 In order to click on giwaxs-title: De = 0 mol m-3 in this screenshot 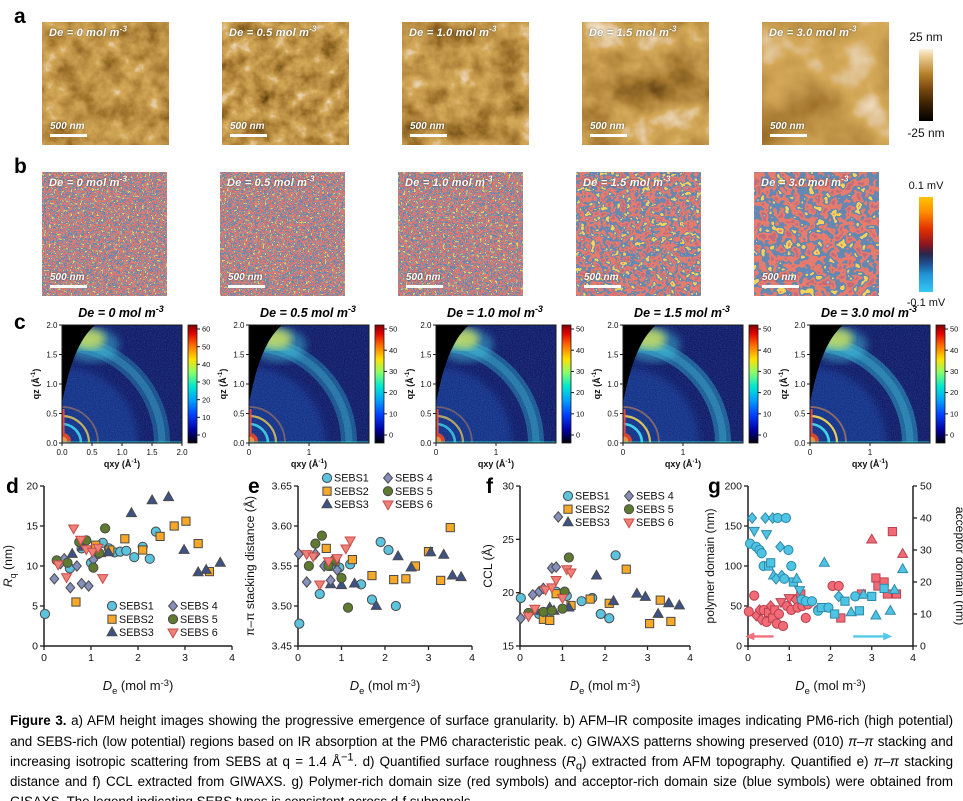, I will do `click(121, 311)`.